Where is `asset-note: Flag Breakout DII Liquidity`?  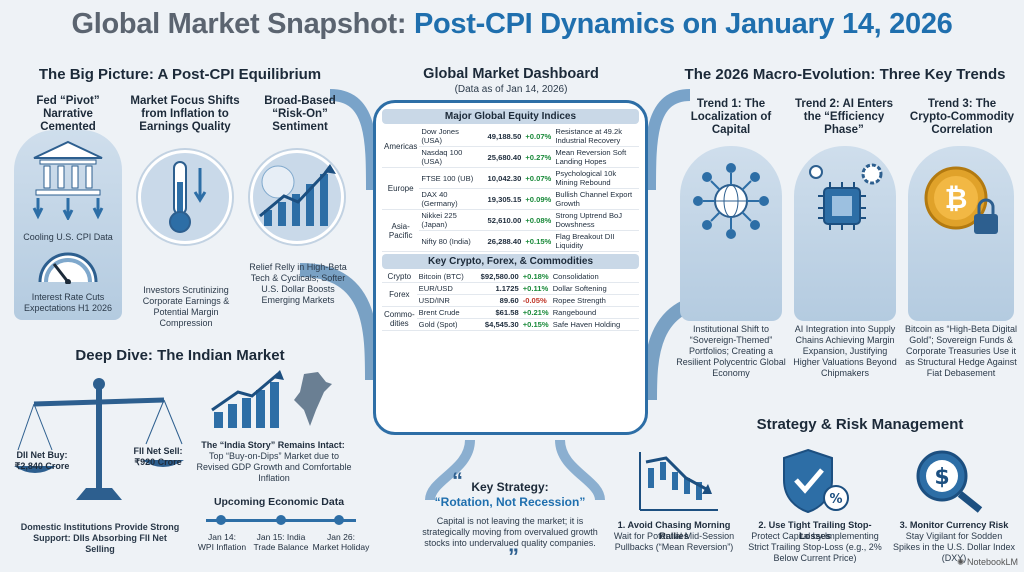
asset-note: Flag Breakout DII Liquidity is located at coordinates (596, 241).